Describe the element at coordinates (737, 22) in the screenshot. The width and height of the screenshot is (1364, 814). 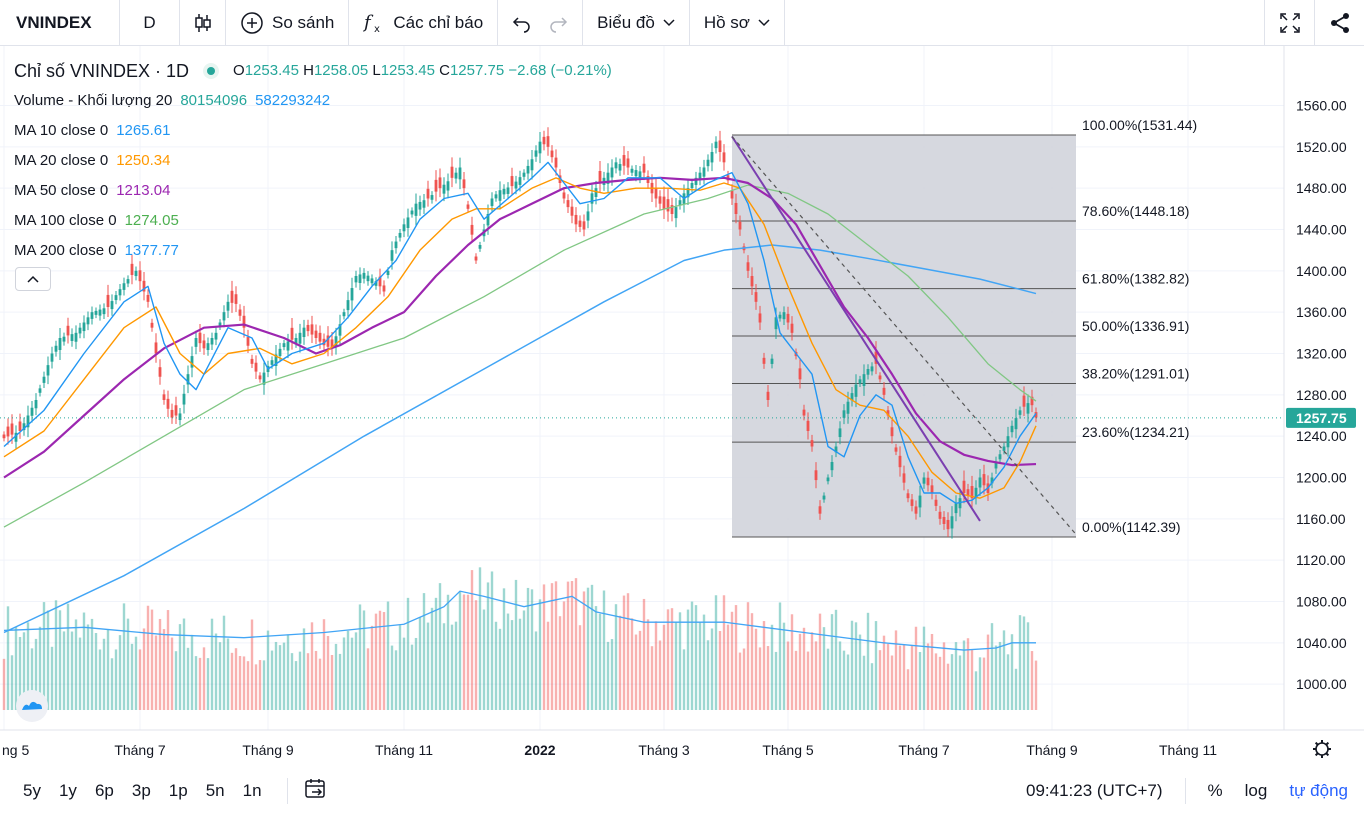
I see `profile-menu-button: Hồ sơ` at that location.